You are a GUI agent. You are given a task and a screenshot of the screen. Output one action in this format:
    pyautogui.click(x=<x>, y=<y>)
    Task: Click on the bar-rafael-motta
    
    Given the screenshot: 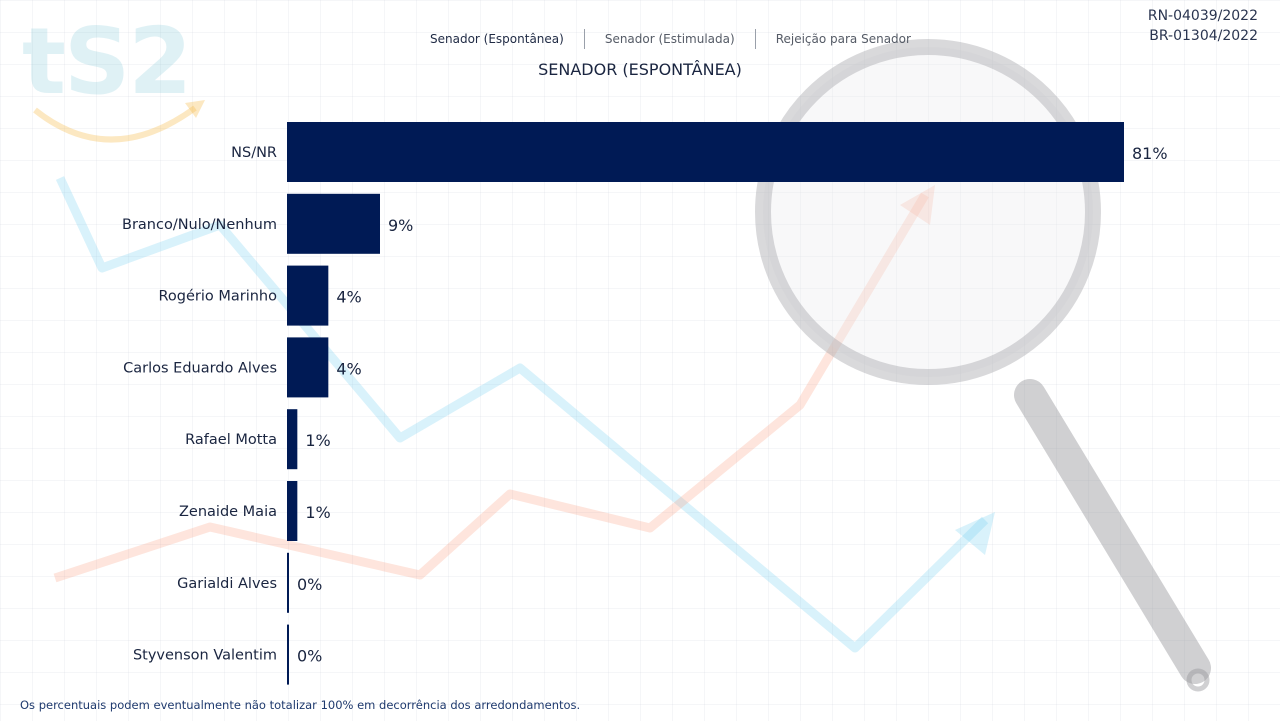 What is the action you would take?
    pyautogui.click(x=292, y=439)
    